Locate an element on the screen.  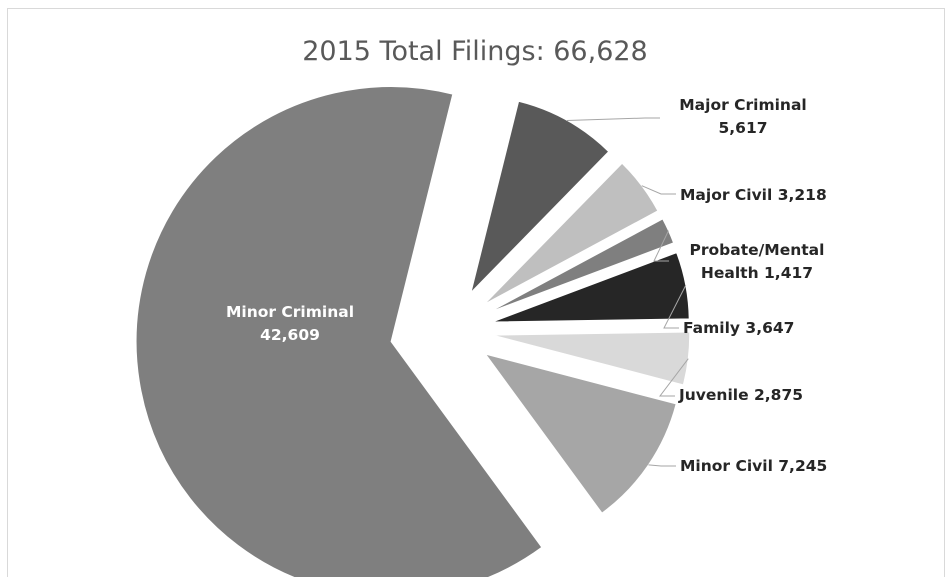
slice-label-line: Major Civil 3,218 is located at coordinates (753, 195).